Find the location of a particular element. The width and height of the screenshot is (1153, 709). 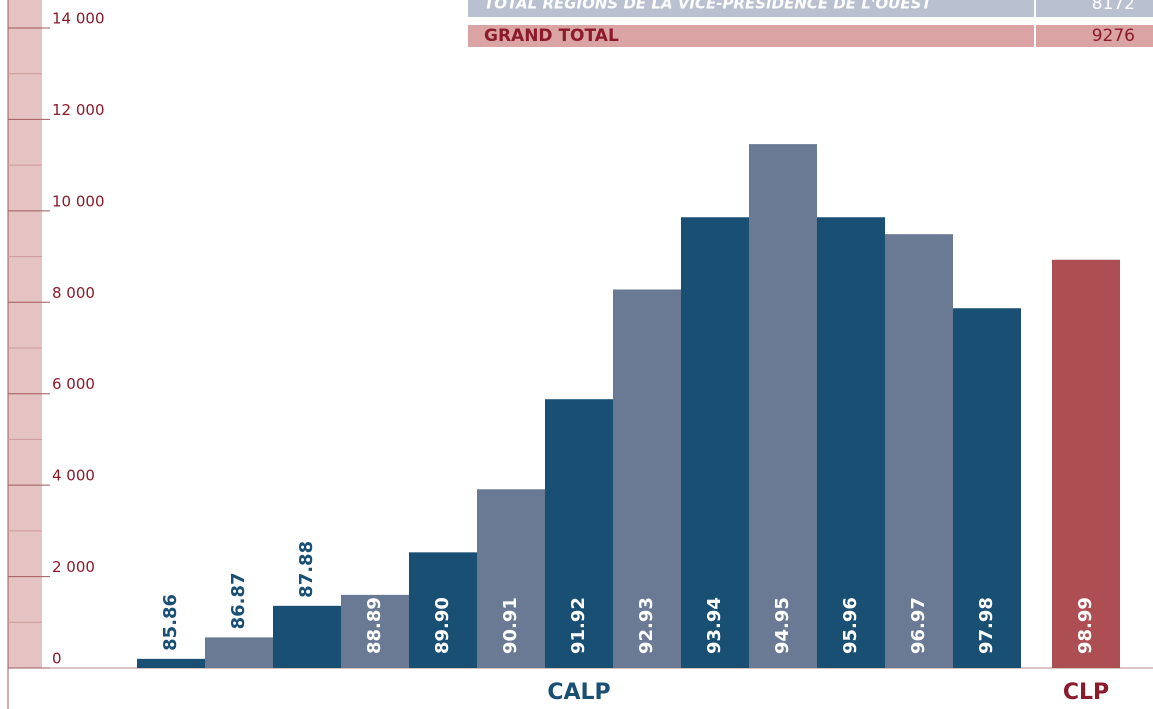

bar-label: 85.86 is located at coordinates (170, 622).